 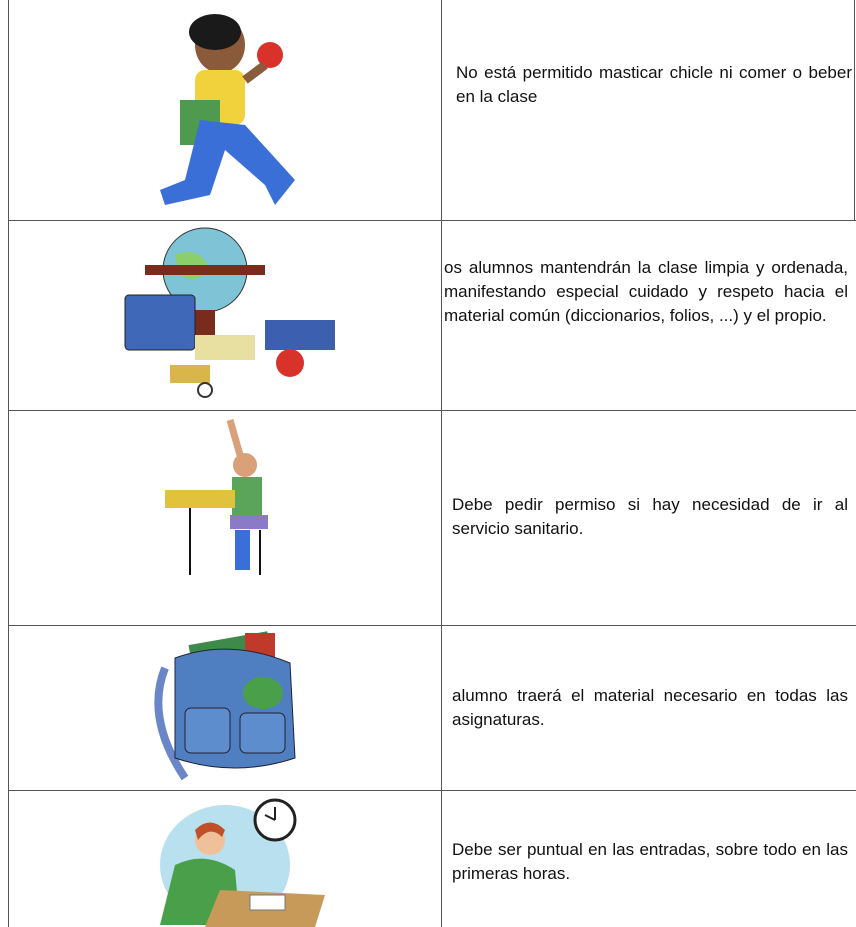 I want to click on right-border, so click(x=854, y=110).